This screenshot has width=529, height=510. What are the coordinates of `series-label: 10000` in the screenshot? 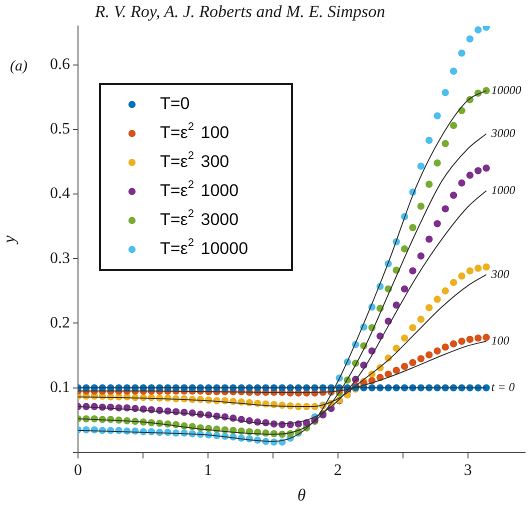 It's located at (506, 89).